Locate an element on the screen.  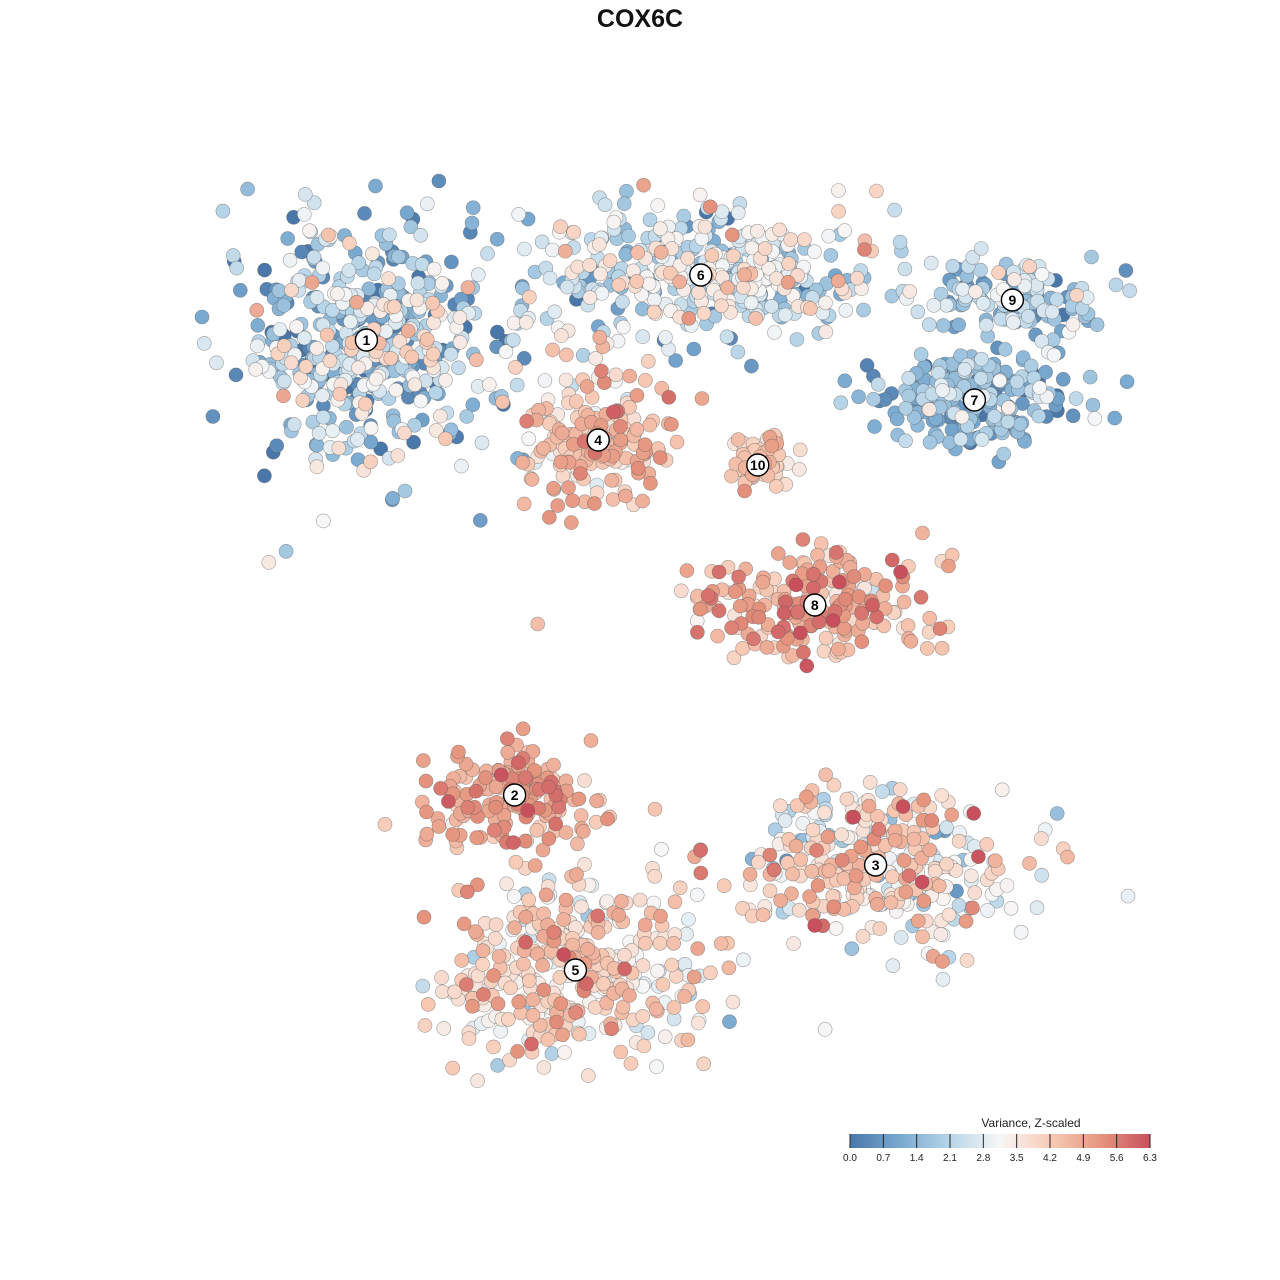
cluster-label: 8 is located at coordinates (815, 605).